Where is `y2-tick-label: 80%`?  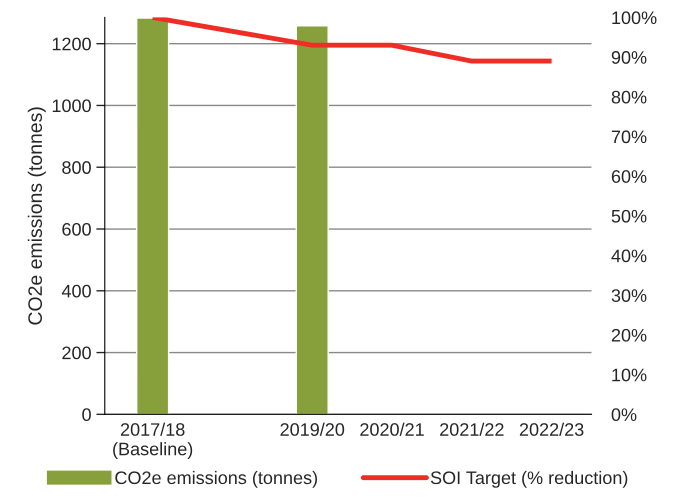
y2-tick-label: 80% is located at coordinates (629, 97).